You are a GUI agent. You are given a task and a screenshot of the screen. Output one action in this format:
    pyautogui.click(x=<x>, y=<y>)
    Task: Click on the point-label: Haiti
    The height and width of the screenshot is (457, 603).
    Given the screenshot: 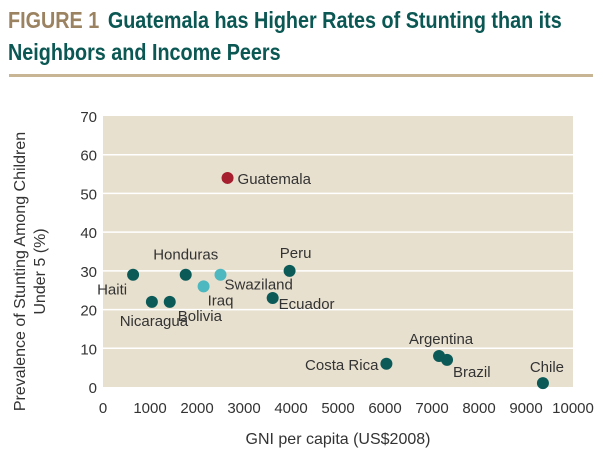 What is the action you would take?
    pyautogui.click(x=112, y=290)
    